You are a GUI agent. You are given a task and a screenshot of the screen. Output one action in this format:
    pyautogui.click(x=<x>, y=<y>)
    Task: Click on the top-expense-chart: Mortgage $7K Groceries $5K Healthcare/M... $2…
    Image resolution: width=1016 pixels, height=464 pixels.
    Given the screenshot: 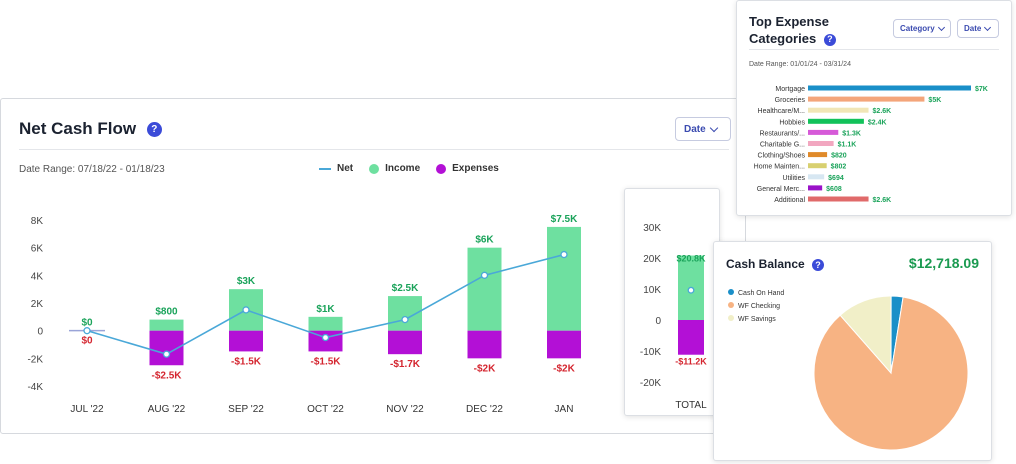 What is the action you would take?
    pyautogui.click(x=871, y=144)
    